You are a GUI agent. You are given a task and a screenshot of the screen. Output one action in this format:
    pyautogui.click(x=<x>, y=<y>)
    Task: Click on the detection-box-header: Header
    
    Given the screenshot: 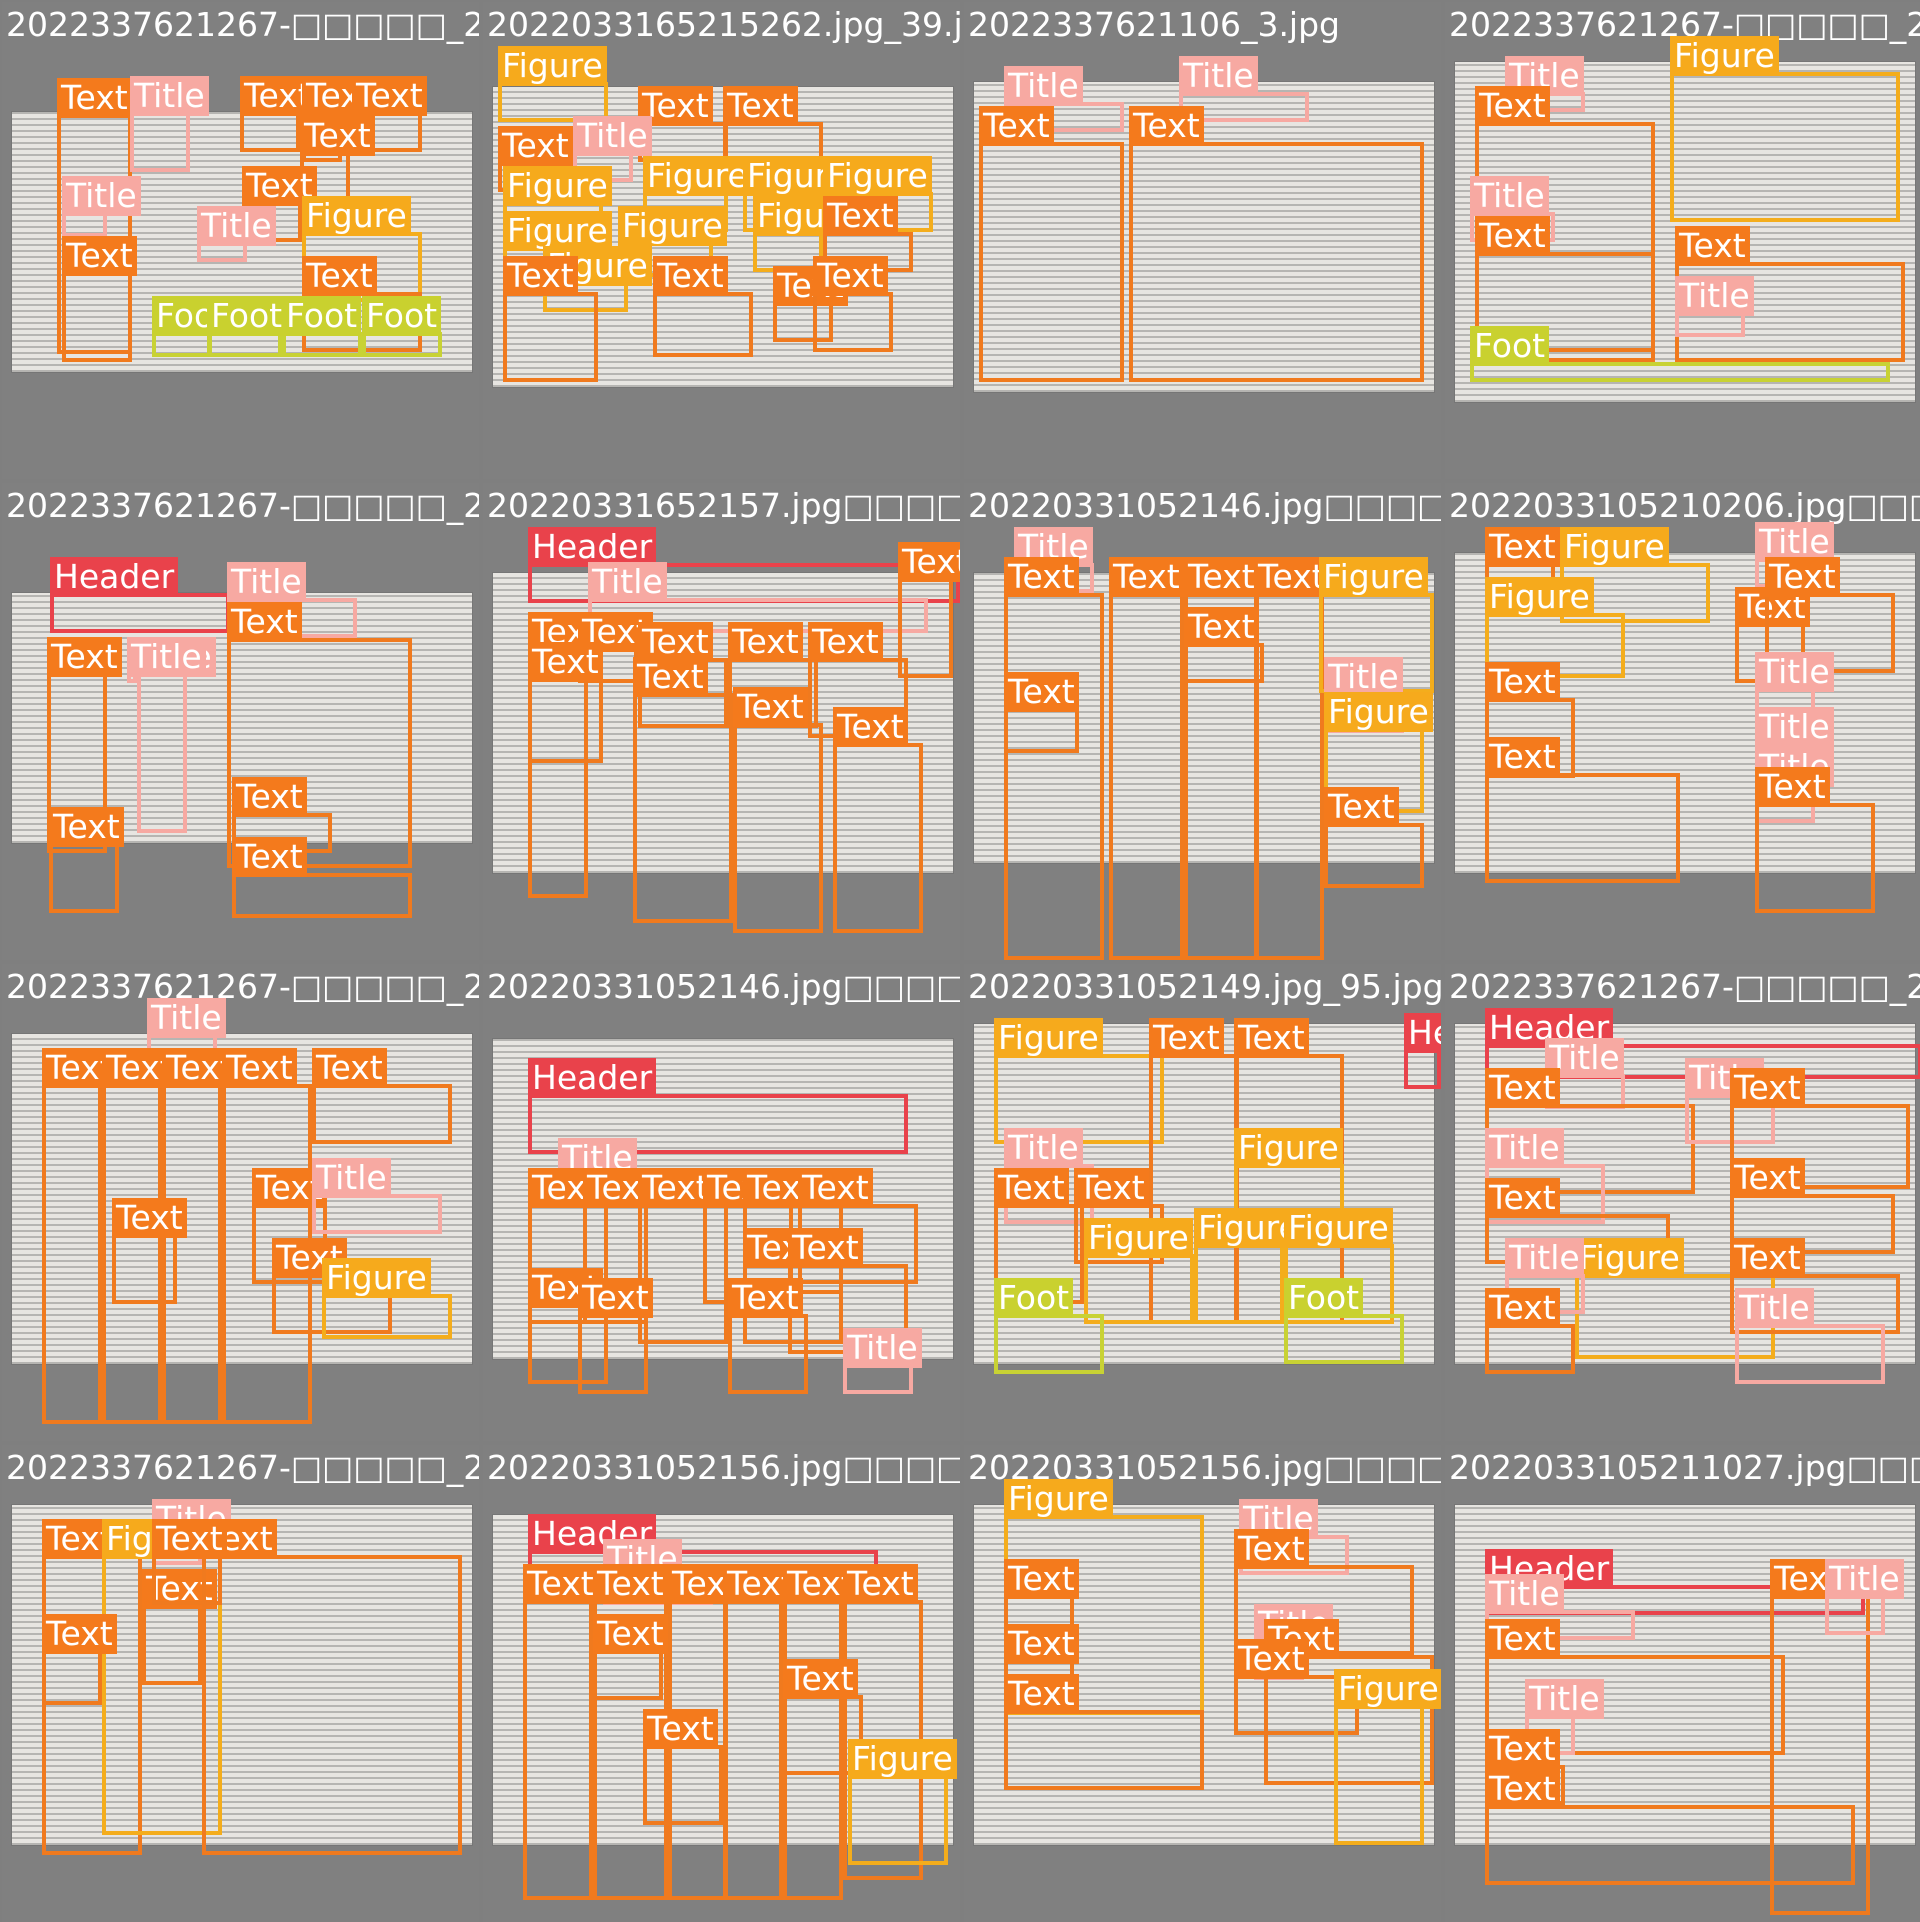 What is the action you would take?
    pyautogui.click(x=1422, y=1051)
    